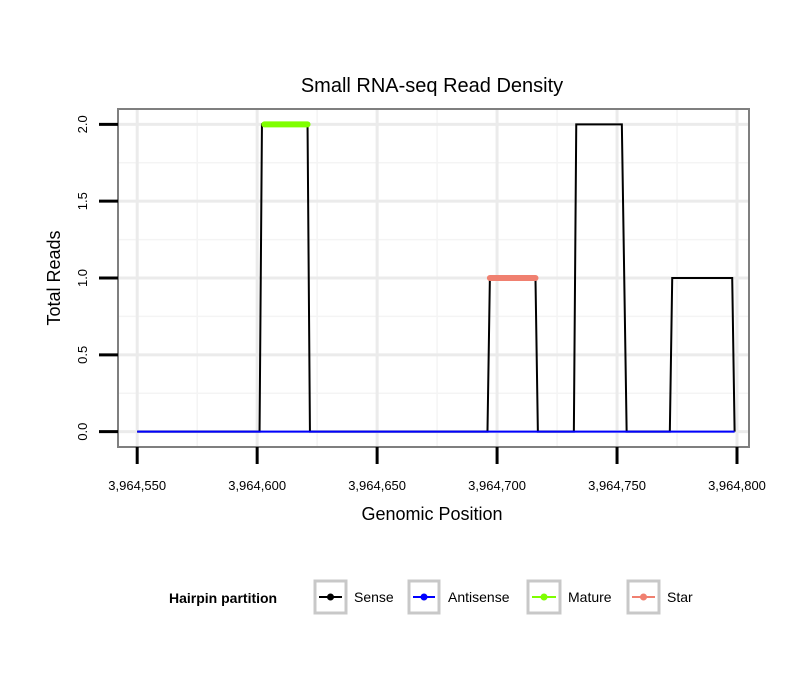 This screenshot has width=810, height=690. What do you see at coordinates (431, 514) in the screenshot?
I see `x-axis-label: Genomic Position` at bounding box center [431, 514].